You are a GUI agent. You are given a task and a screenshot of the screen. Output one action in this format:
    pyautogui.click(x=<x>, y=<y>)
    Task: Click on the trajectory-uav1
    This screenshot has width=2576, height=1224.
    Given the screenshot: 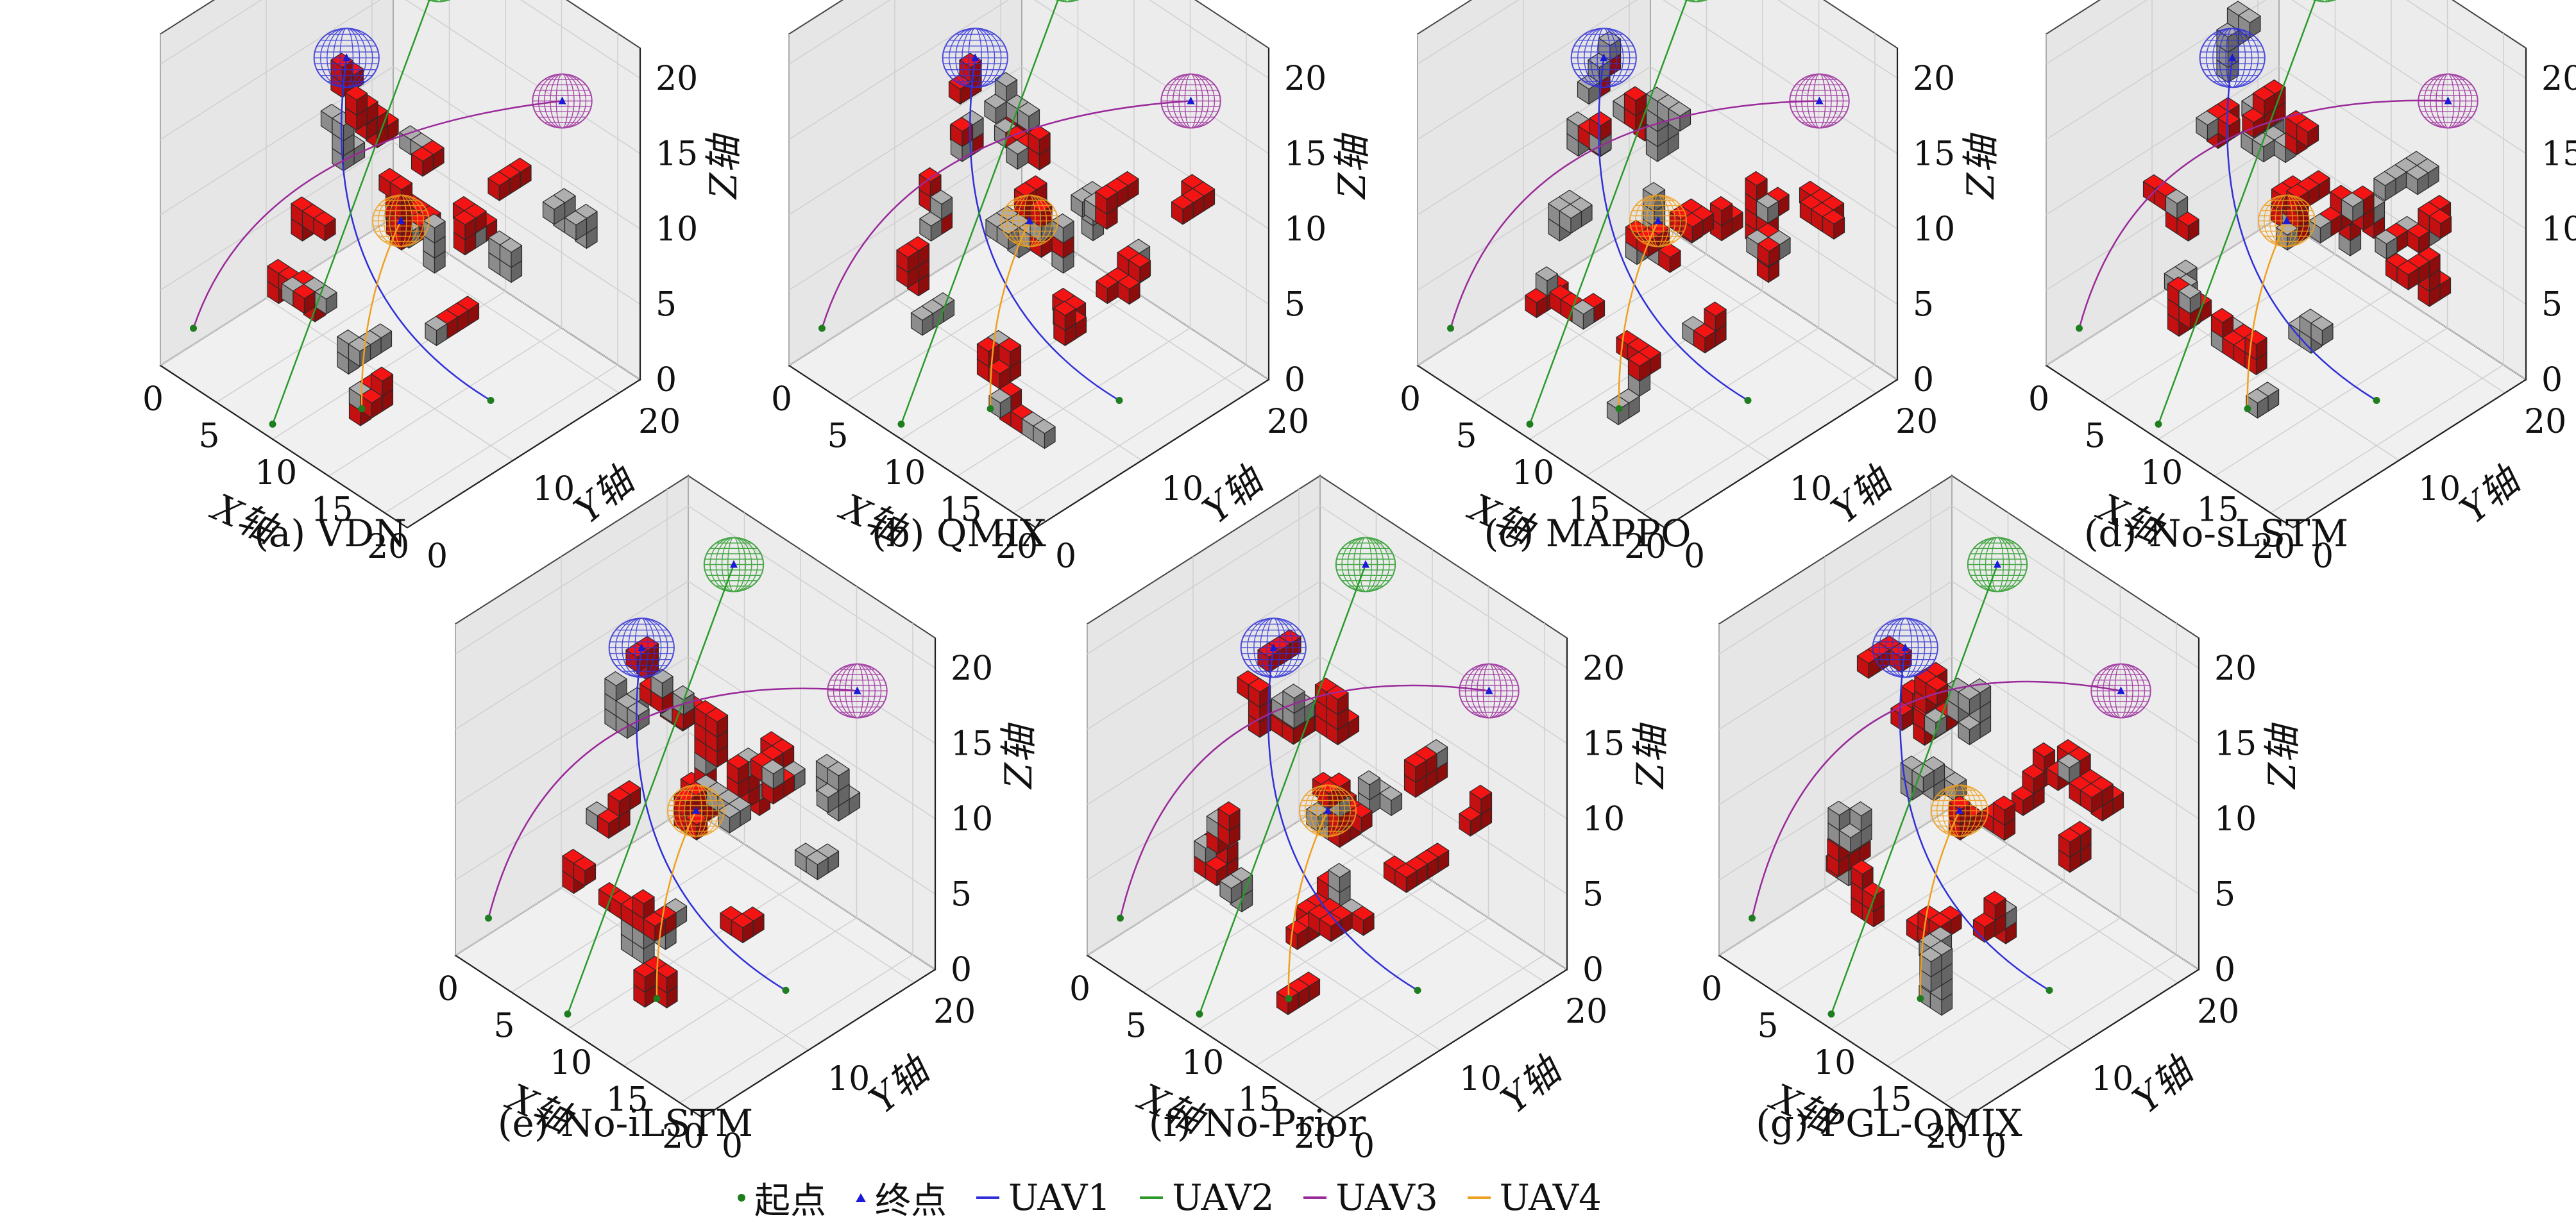 What is the action you would take?
    pyautogui.click(x=710, y=819)
    